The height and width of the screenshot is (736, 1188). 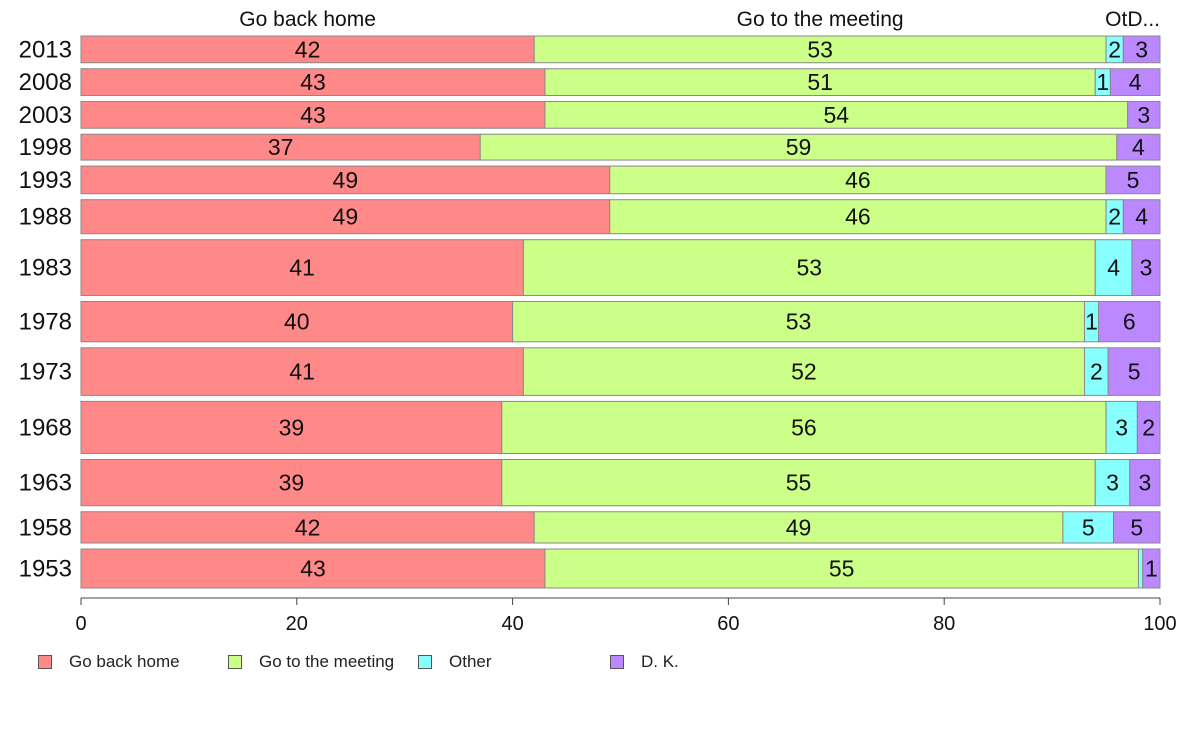 I want to click on x-tick-label-0: 0, so click(x=80, y=624).